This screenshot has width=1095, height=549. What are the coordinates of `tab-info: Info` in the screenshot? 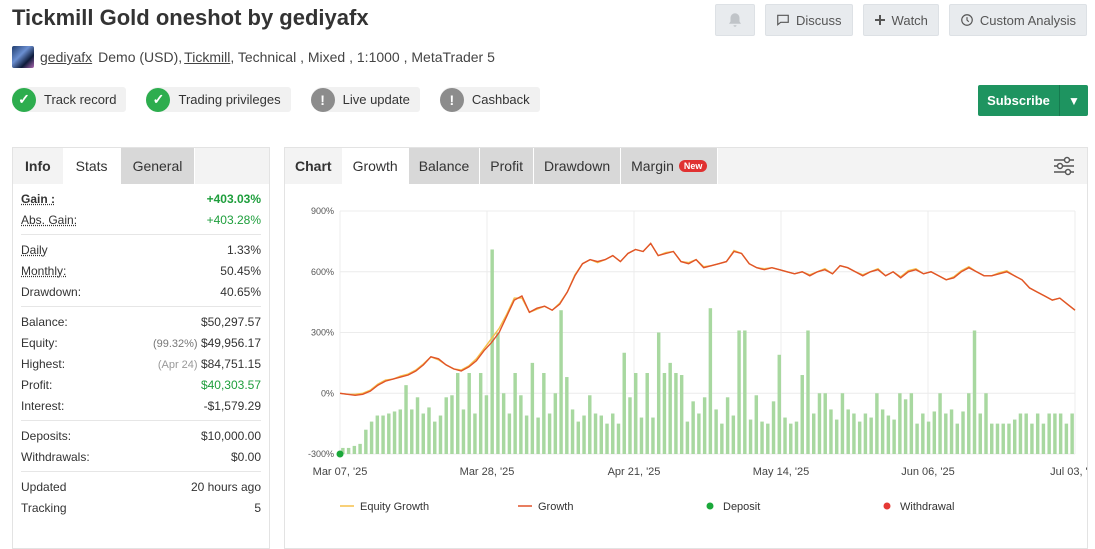 It's located at (38, 166).